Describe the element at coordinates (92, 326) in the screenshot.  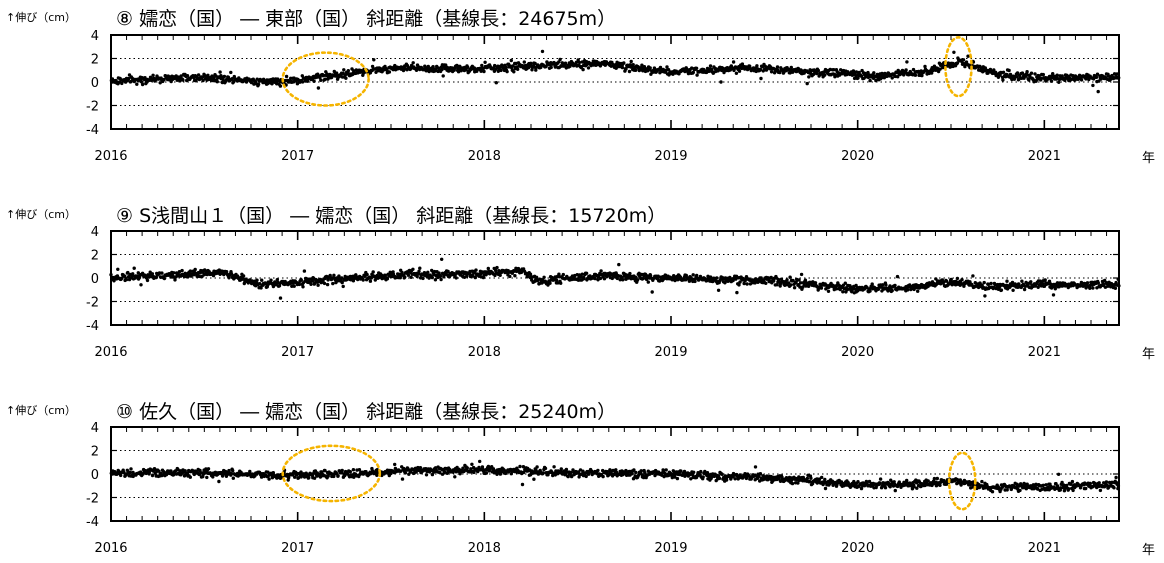
I see `y-tick-label: -4` at that location.